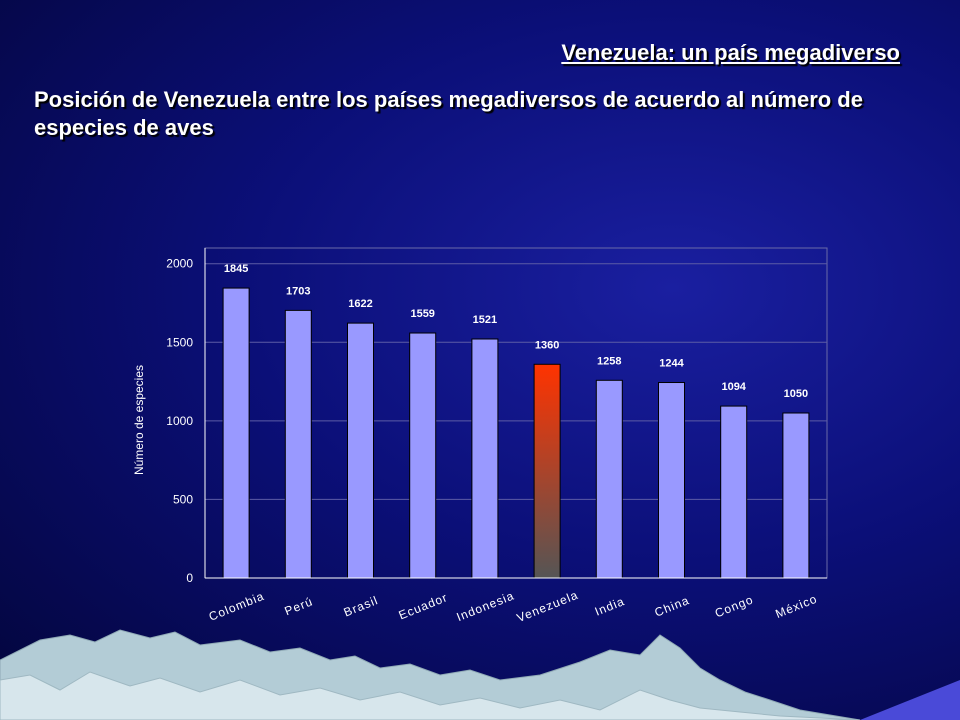 The image size is (960, 720). What do you see at coordinates (139, 420) in the screenshot?
I see `y-axis-title: Número de especies` at bounding box center [139, 420].